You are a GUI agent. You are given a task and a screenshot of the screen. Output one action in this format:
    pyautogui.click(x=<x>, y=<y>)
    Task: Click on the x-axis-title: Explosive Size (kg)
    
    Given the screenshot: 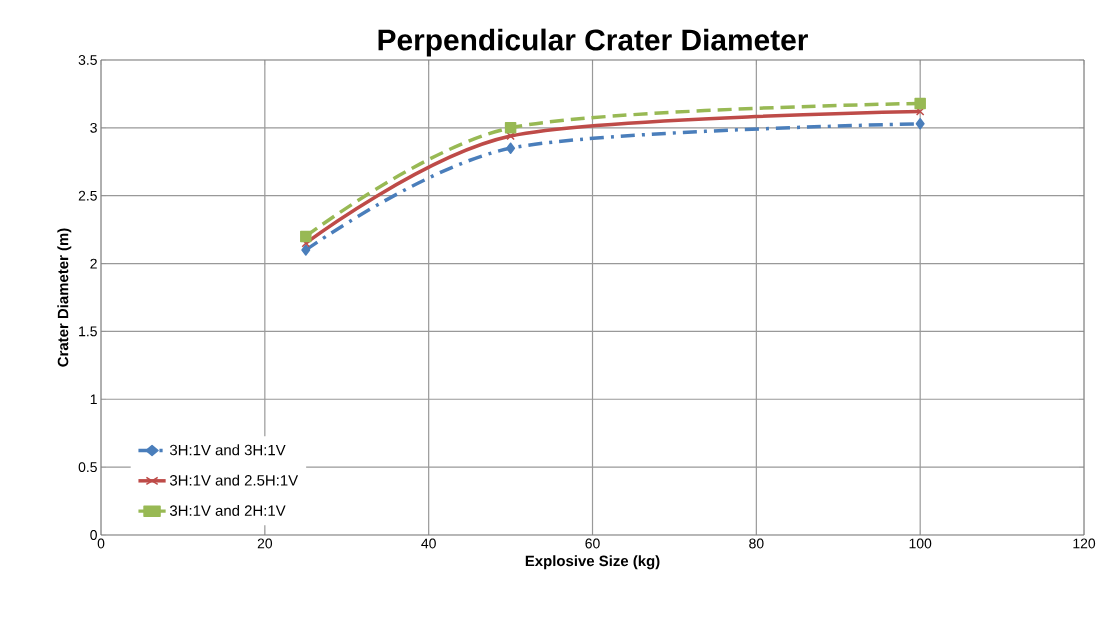 What is the action you would take?
    pyautogui.click(x=592, y=562)
    